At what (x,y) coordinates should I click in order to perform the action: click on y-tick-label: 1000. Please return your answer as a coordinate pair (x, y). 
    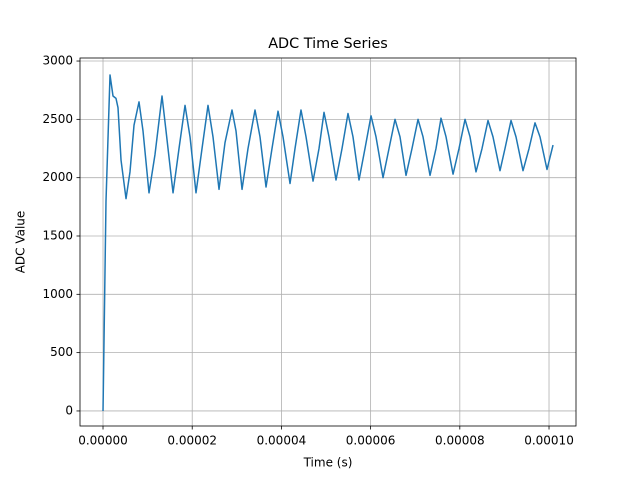
    Looking at the image, I should click on (57, 294).